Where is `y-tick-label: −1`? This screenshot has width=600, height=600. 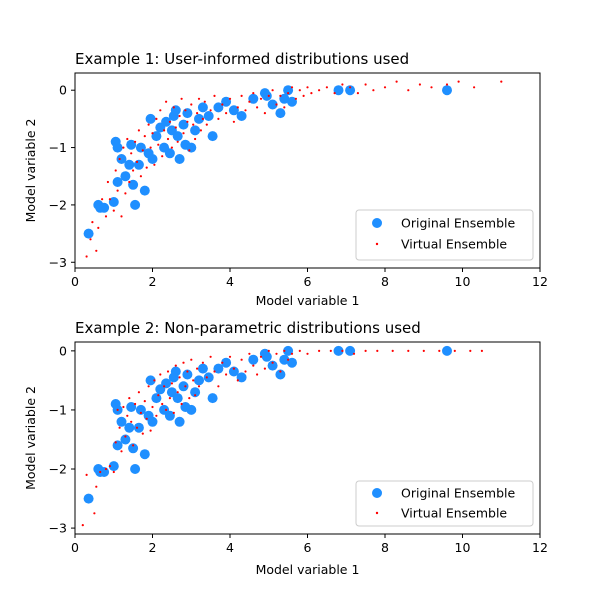 y-tick-label: −1 is located at coordinates (58, 147).